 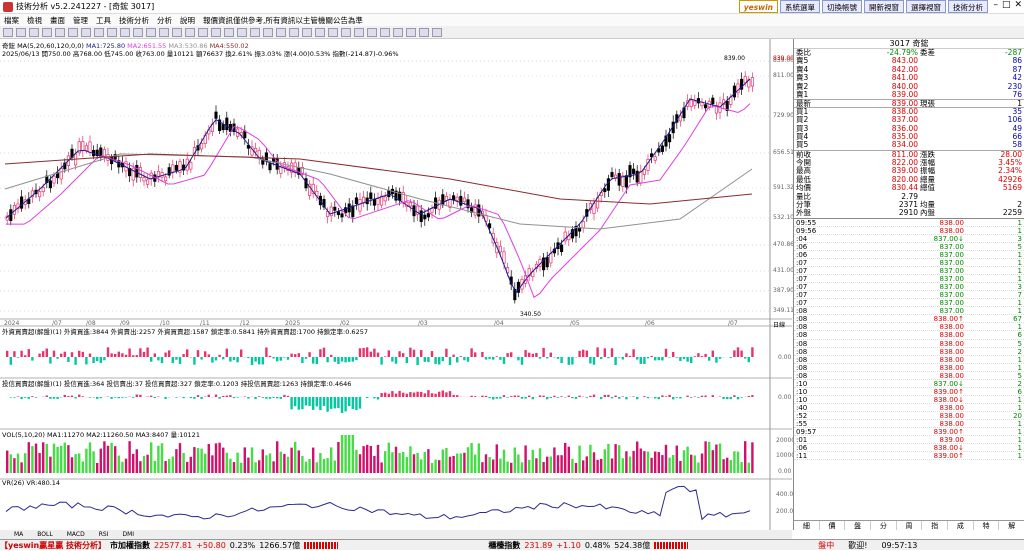 I want to click on tab-macd: MACD, so click(x=76, y=534).